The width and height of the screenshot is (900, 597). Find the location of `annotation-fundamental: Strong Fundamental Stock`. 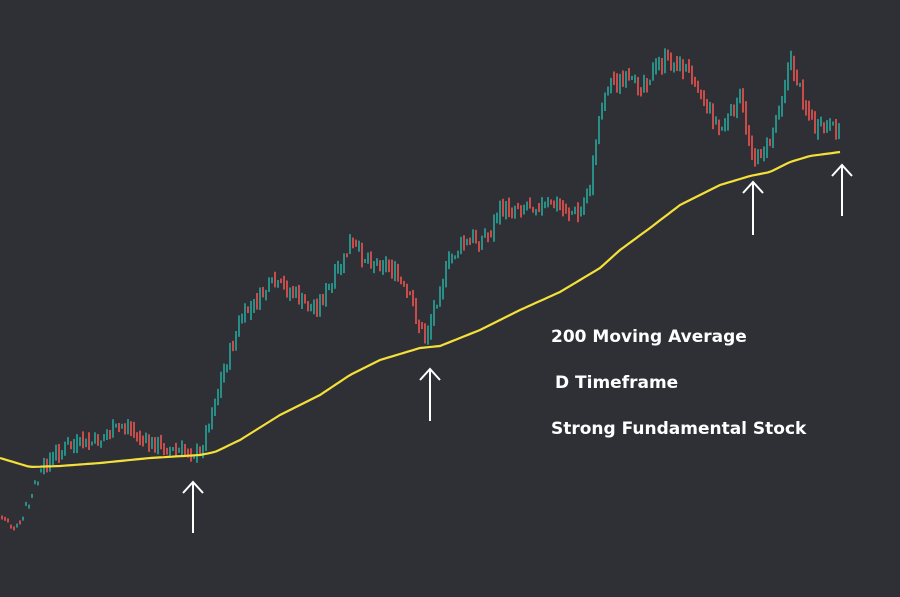

annotation-fundamental: Strong Fundamental Stock is located at coordinates (679, 429).